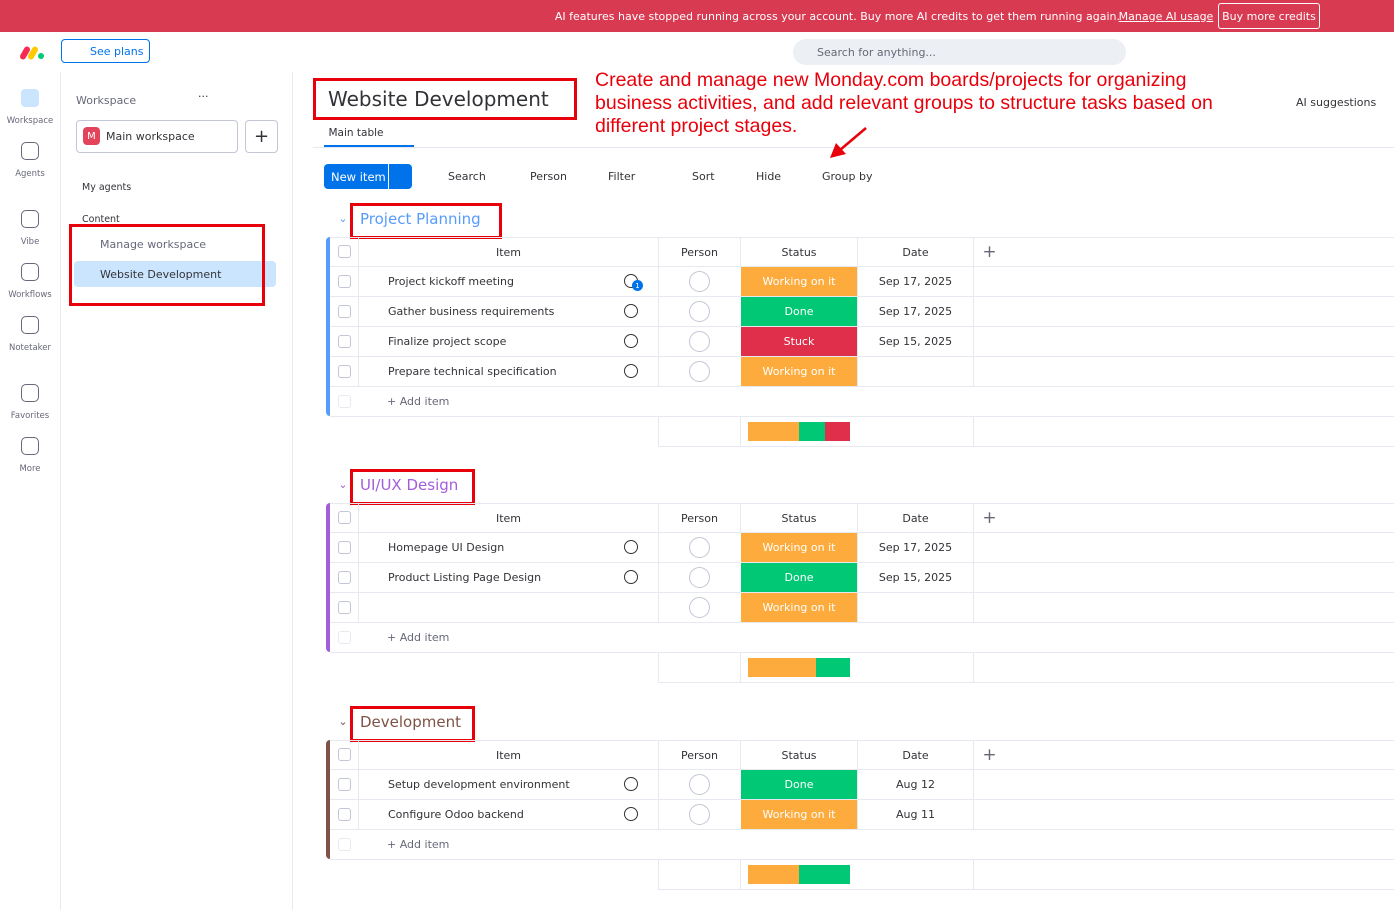  What do you see at coordinates (30, 121) in the screenshot?
I see `nav-label: Workspace` at bounding box center [30, 121].